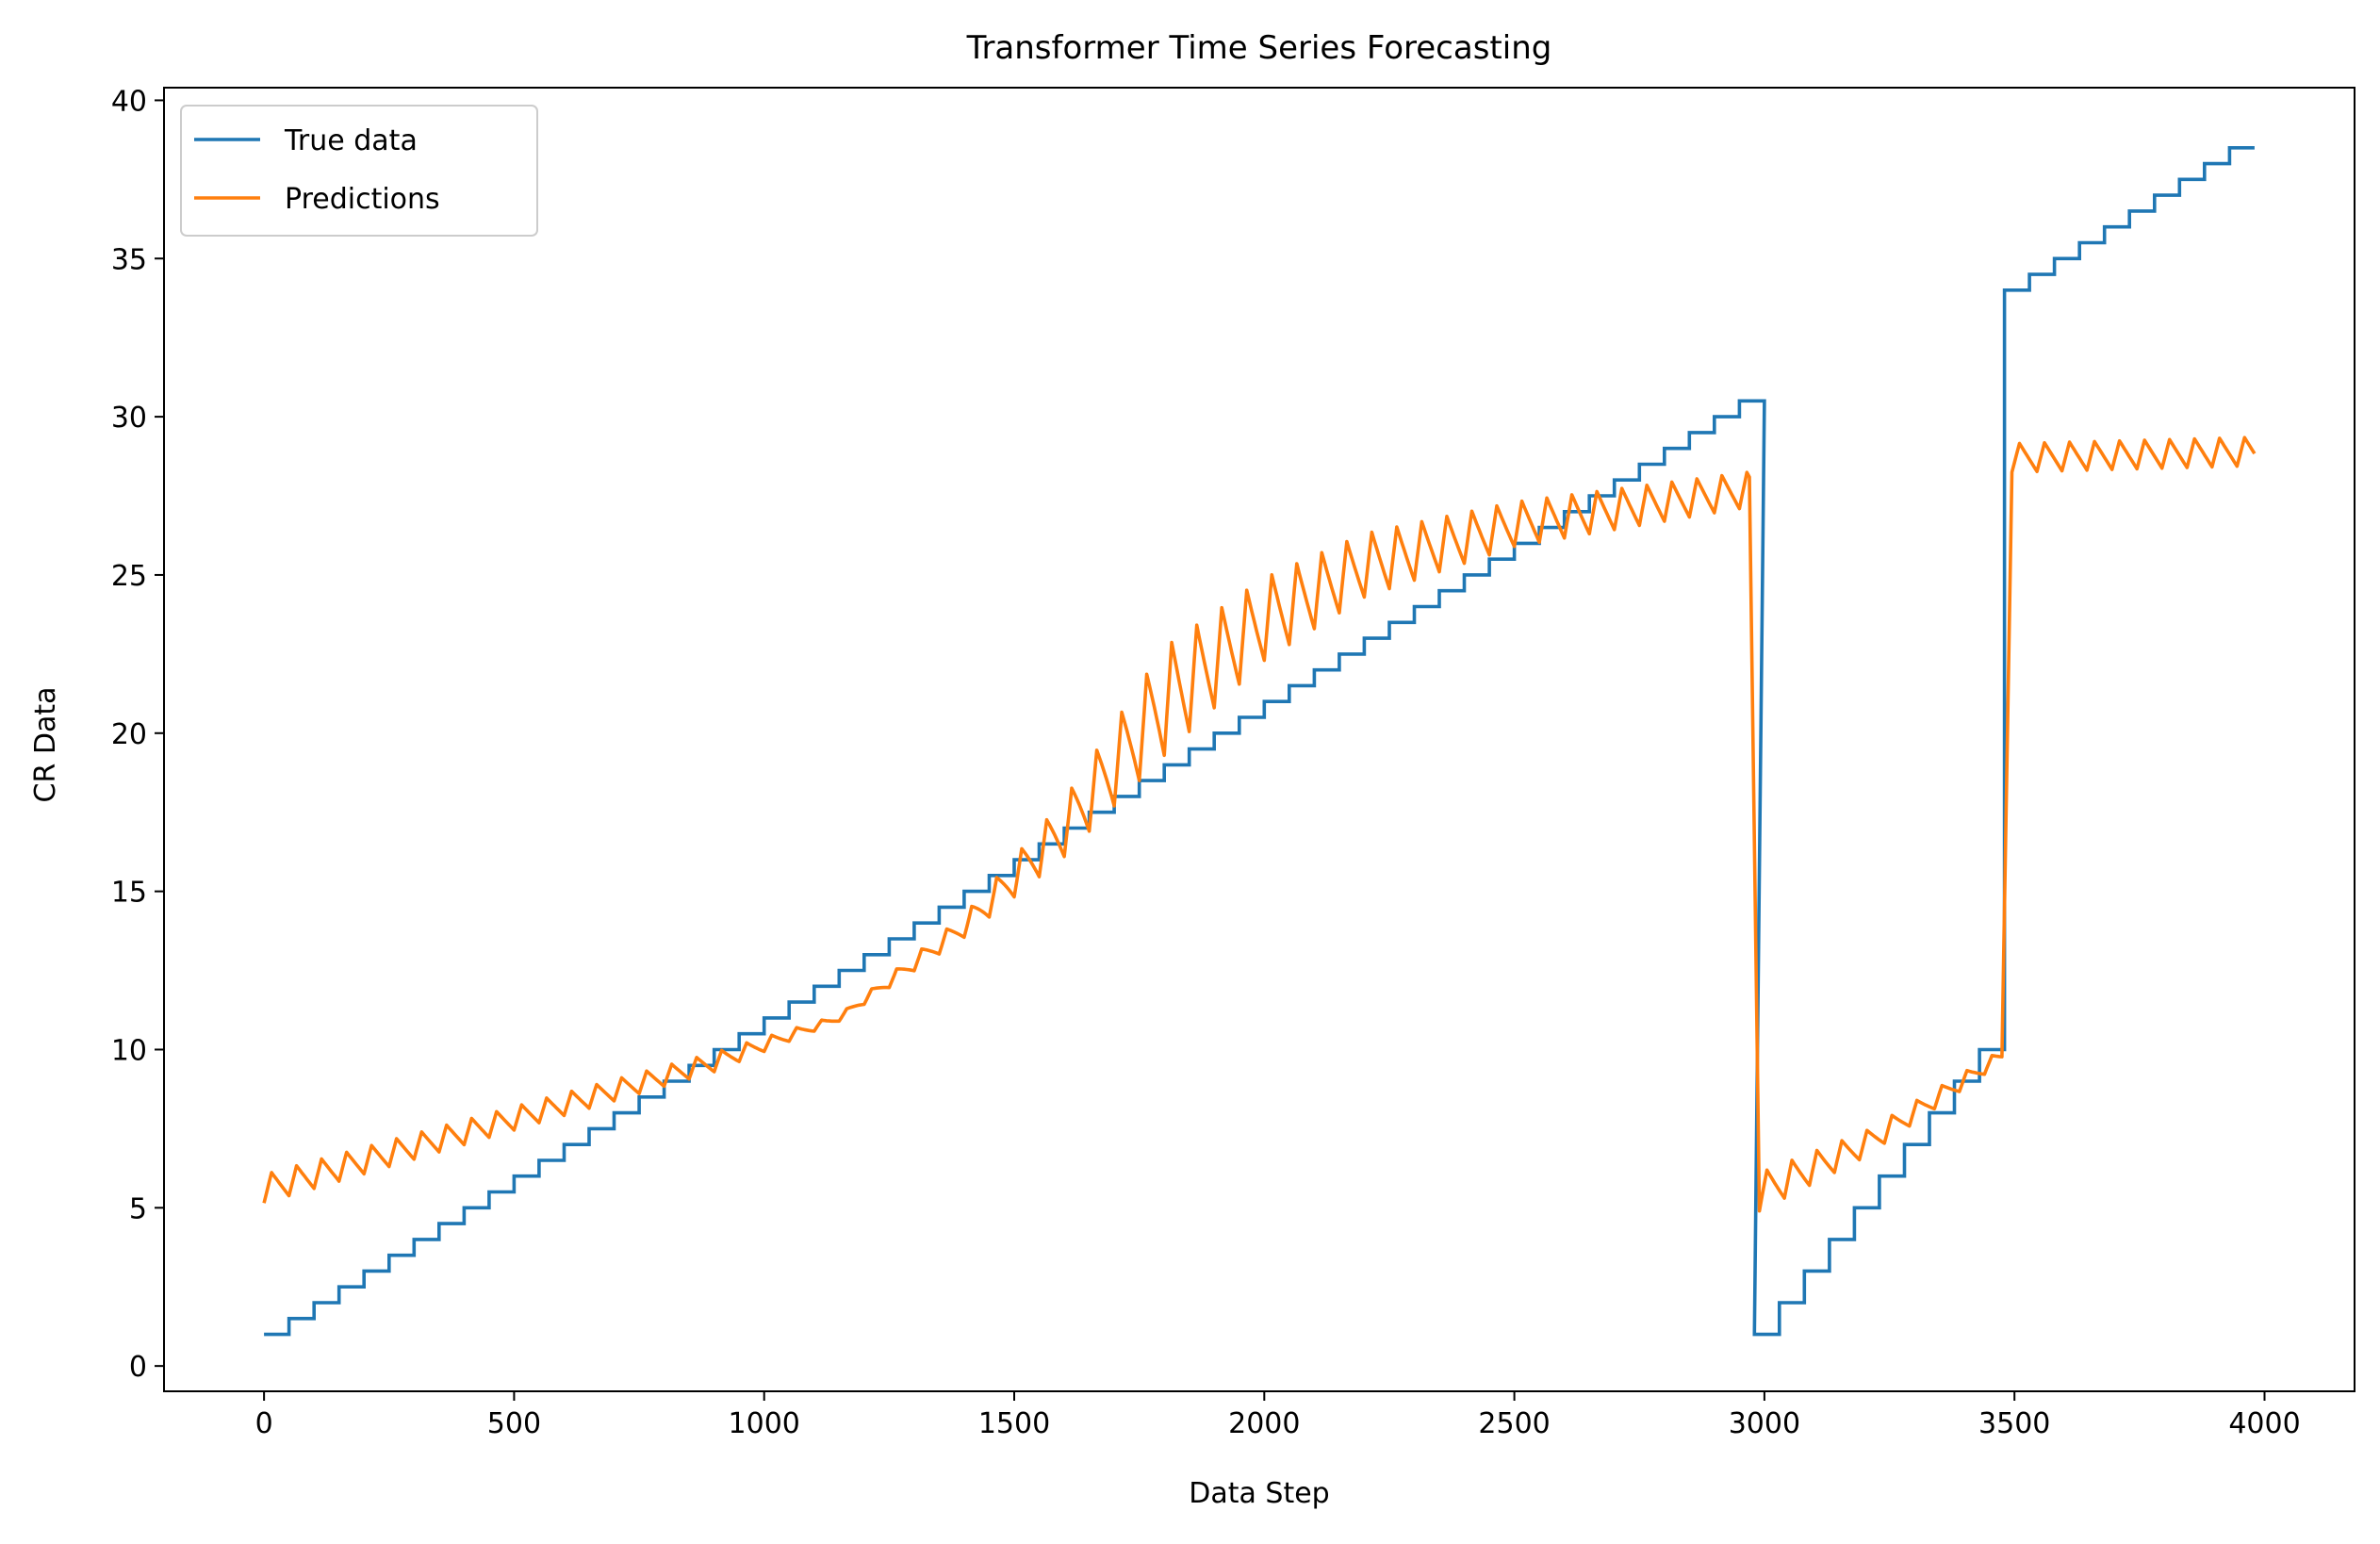 The width and height of the screenshot is (2380, 1544). Describe the element at coordinates (129, 1050) in the screenshot. I see `y-tick-label: 10` at that location.